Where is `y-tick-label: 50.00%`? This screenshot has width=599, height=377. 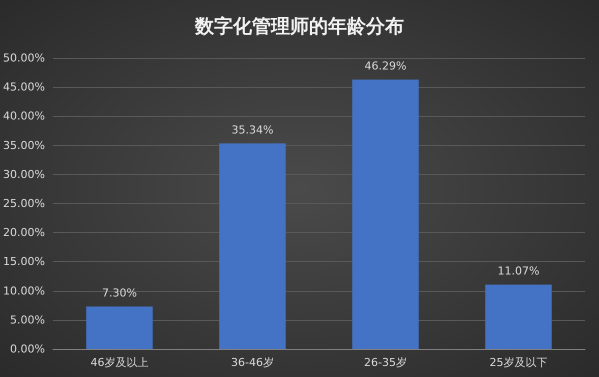 y-tick-label: 50.00% is located at coordinates (23, 58).